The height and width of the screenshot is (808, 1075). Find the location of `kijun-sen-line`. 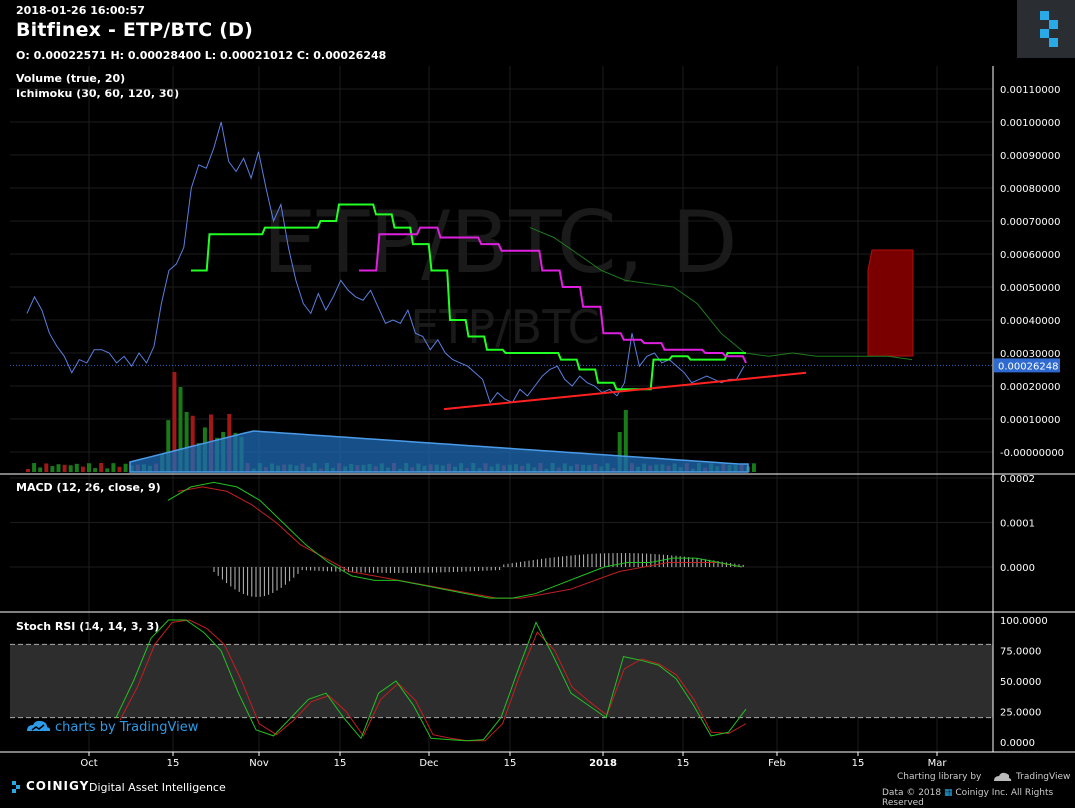

kijun-sen-line is located at coordinates (553, 295).